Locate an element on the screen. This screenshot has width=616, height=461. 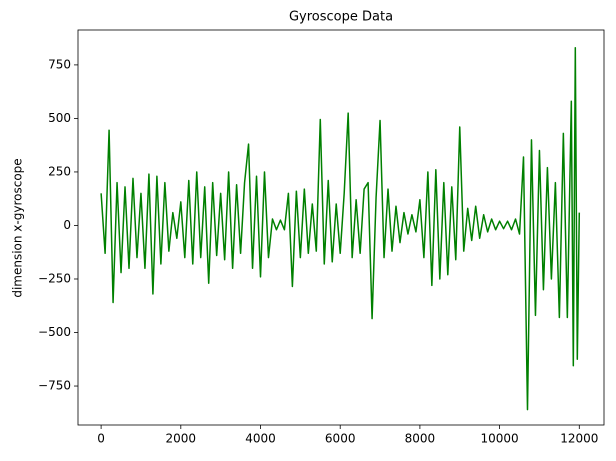
y-axis-label: dimension x-gyroscope is located at coordinates (18, 227).